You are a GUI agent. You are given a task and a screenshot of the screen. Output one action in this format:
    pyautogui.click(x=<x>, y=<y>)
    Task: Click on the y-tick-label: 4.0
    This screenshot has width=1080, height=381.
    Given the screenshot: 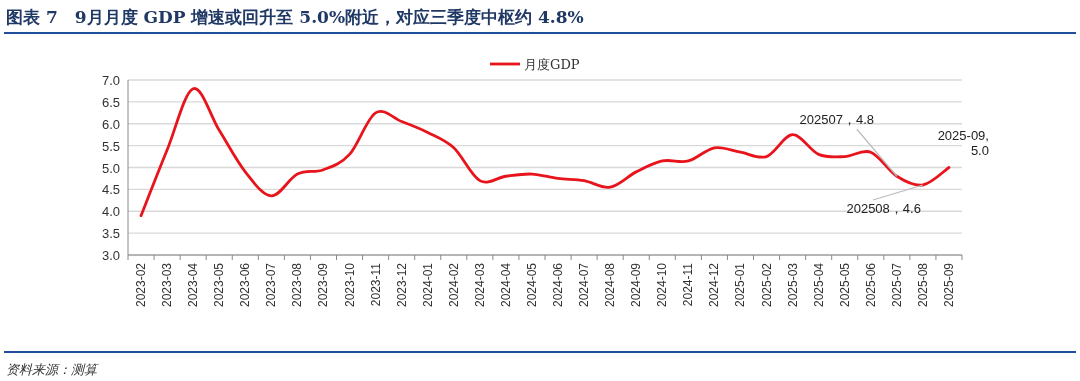 What is the action you would take?
    pyautogui.click(x=110, y=212)
    